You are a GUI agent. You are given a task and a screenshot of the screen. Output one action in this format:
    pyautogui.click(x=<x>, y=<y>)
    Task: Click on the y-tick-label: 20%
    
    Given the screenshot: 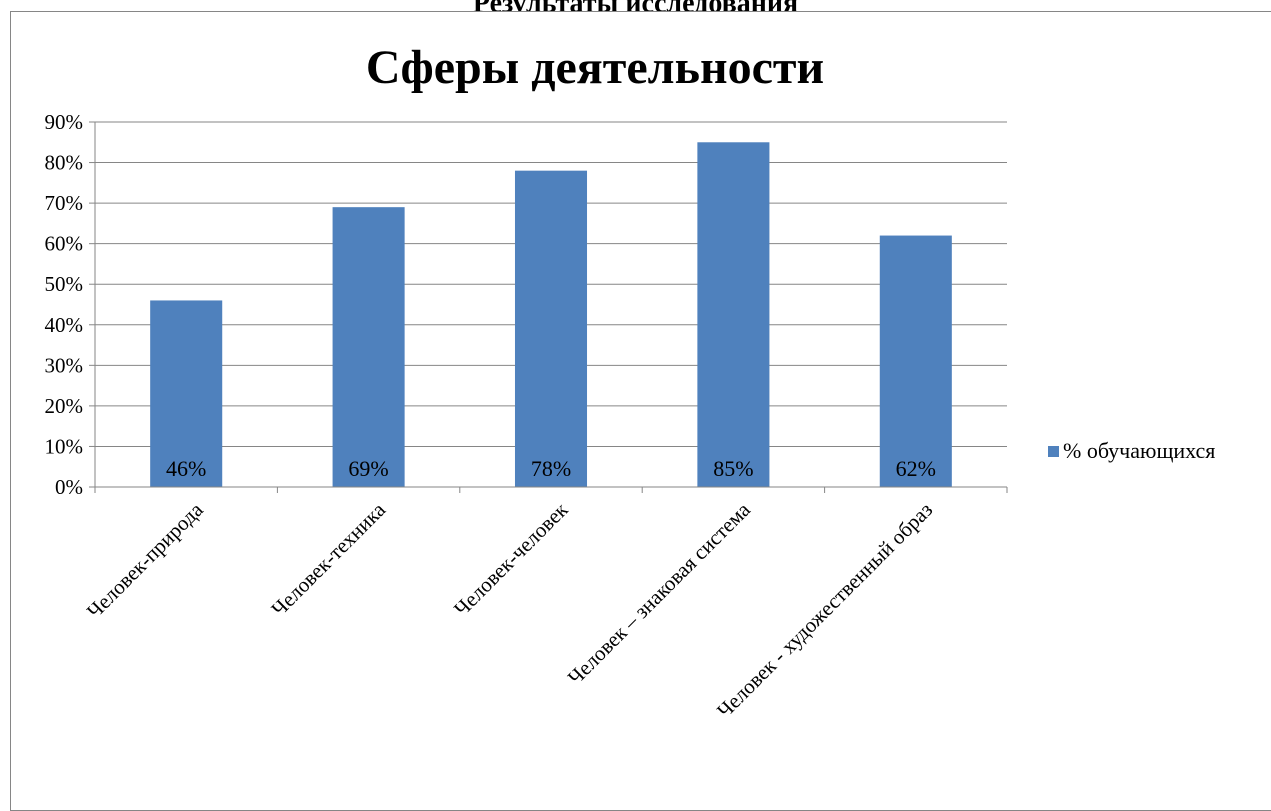 What is the action you would take?
    pyautogui.click(x=64, y=406)
    